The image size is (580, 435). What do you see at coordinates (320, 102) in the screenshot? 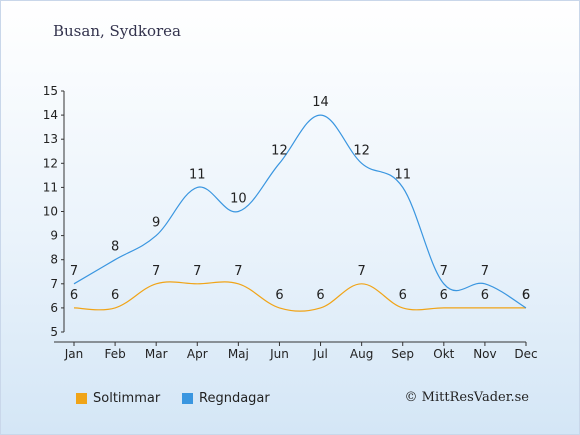
I see `data-label-regndagar: 14` at bounding box center [320, 102].